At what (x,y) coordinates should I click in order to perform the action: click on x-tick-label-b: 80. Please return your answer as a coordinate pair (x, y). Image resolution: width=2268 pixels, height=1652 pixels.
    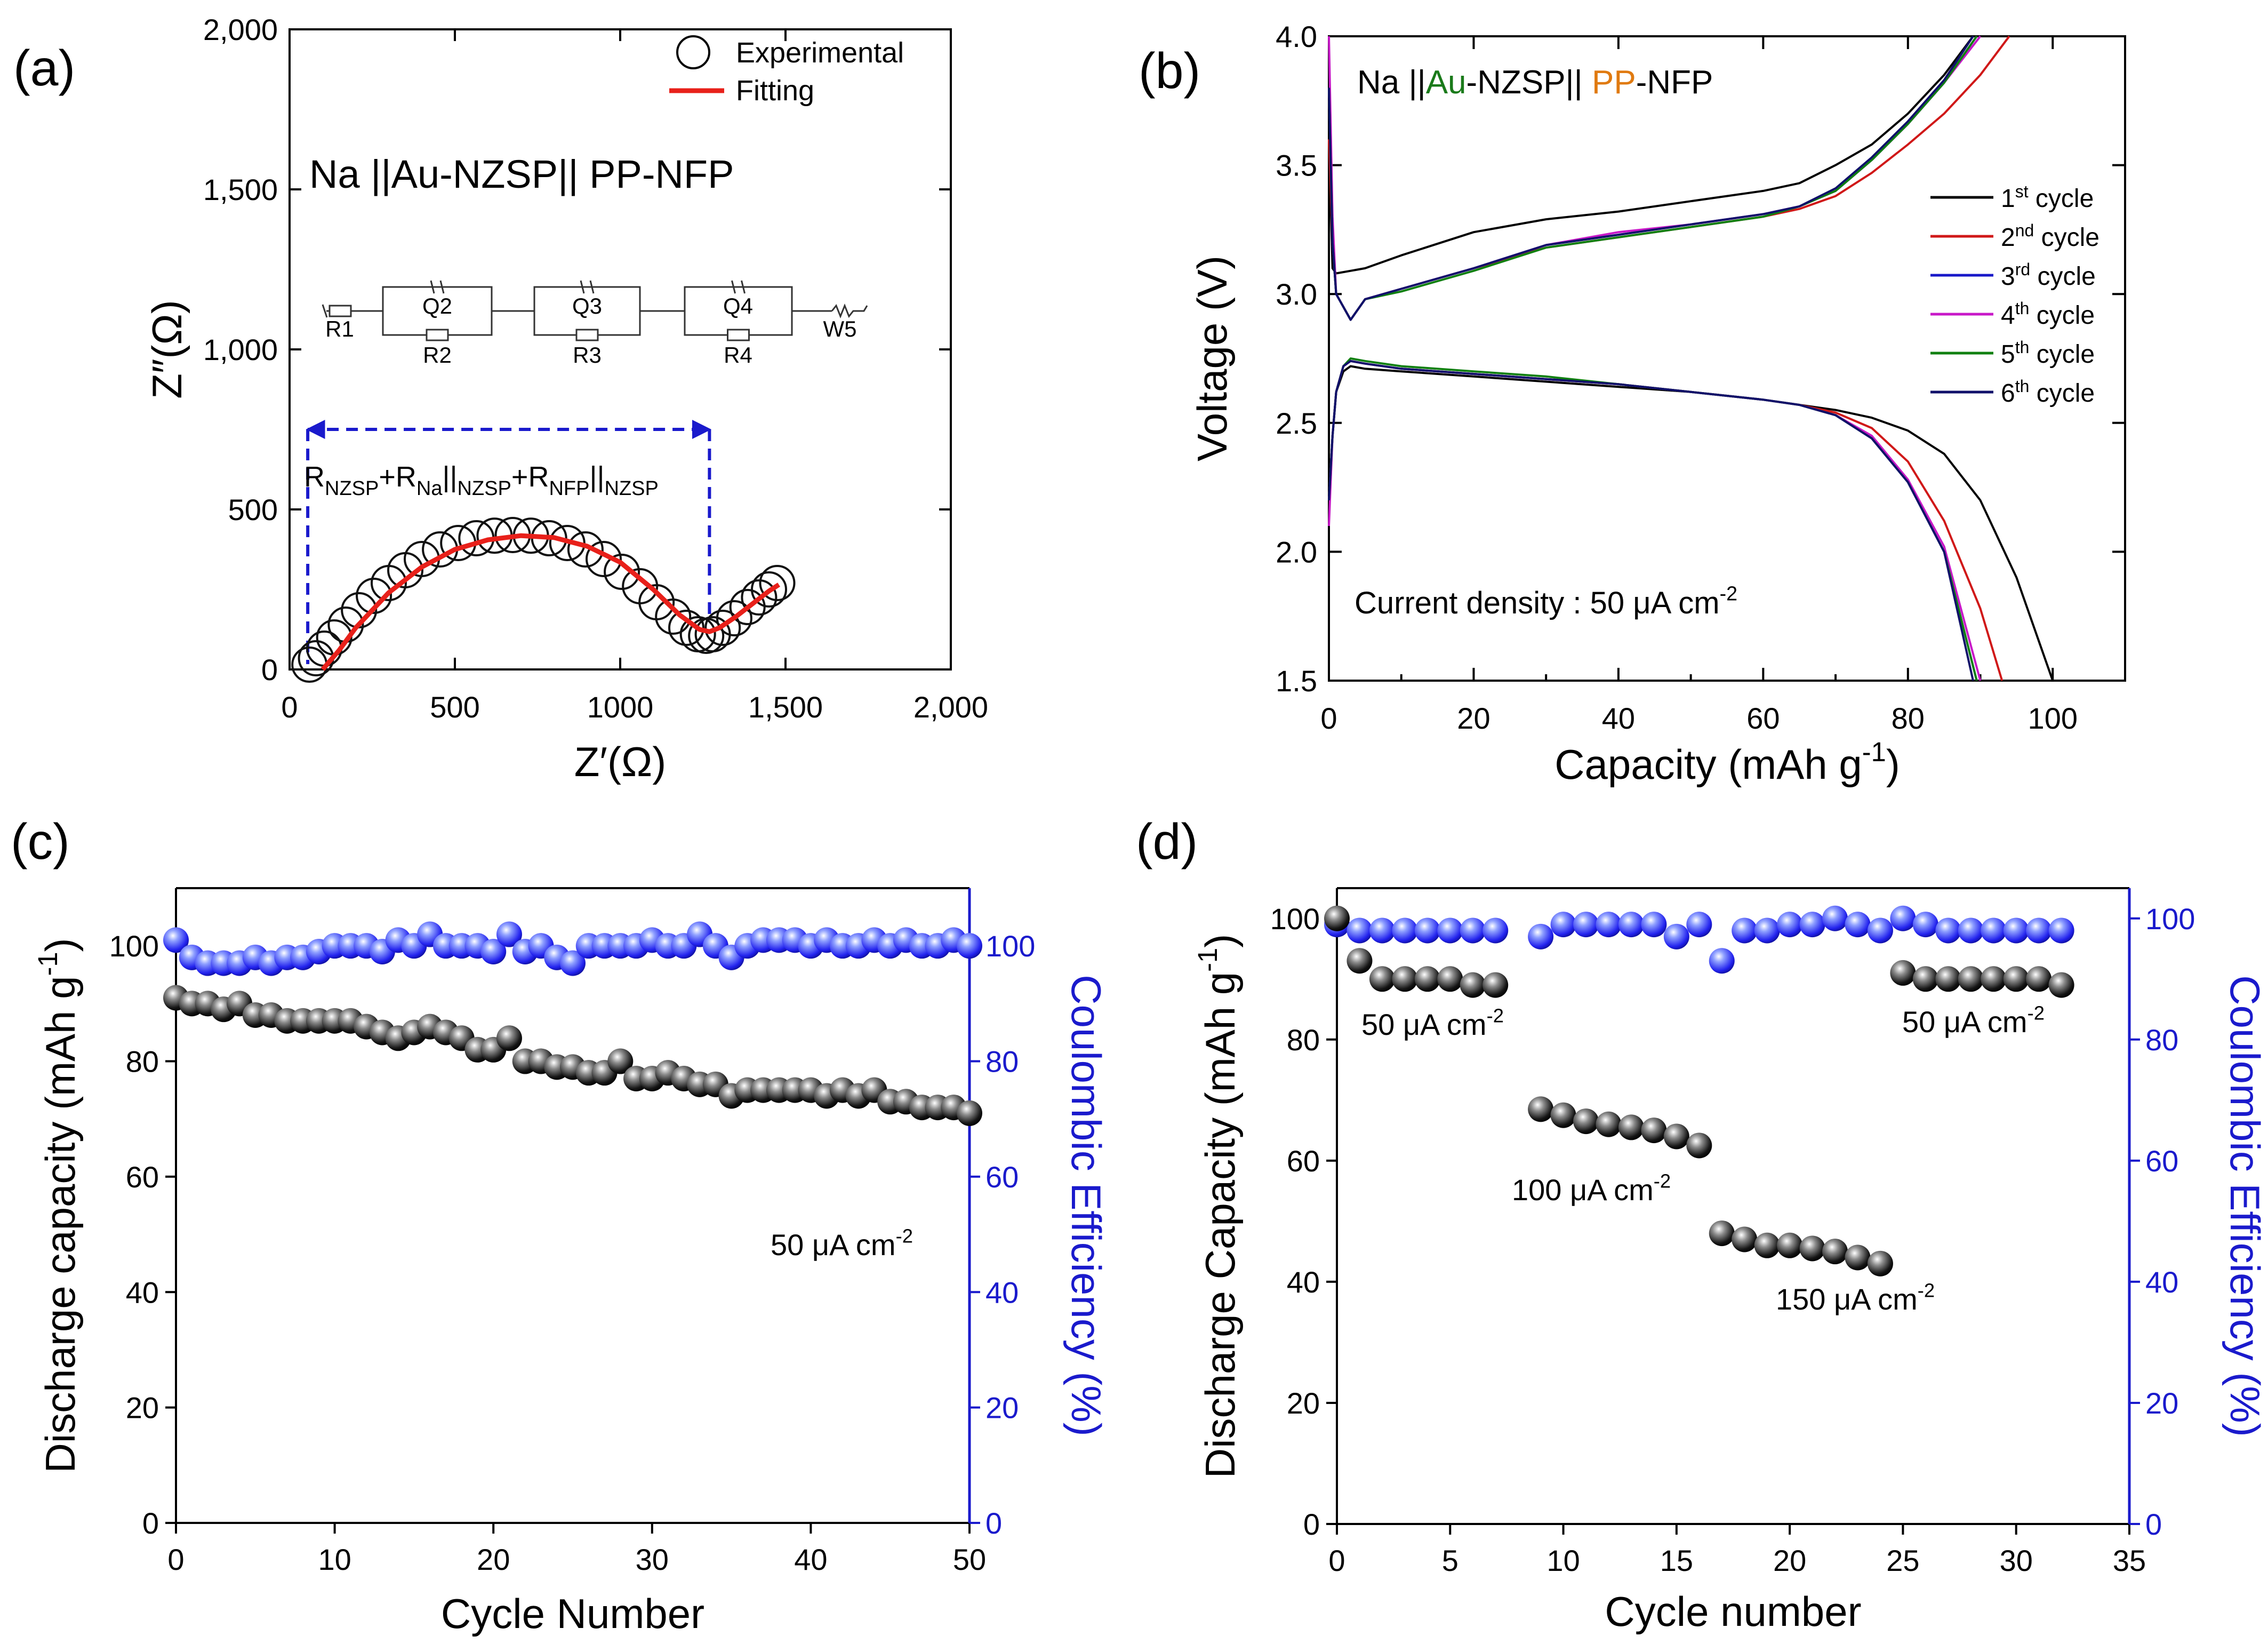
    Looking at the image, I should click on (1908, 718).